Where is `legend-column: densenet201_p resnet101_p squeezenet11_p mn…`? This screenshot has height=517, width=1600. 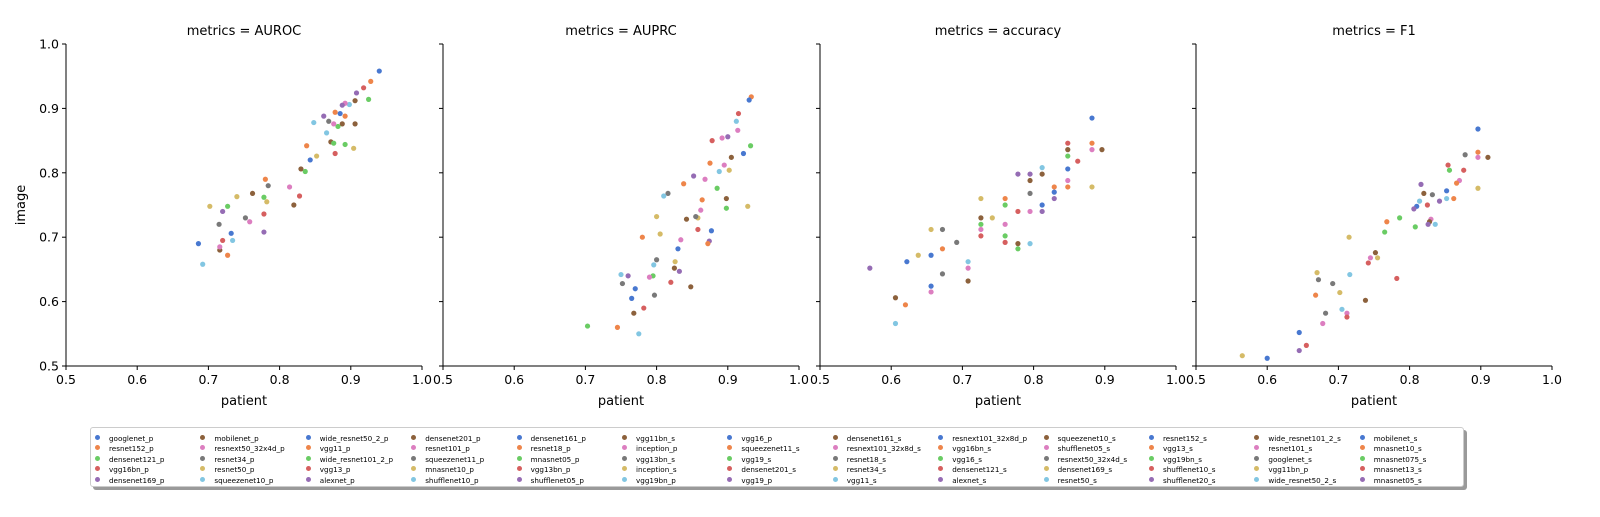 legend-column: densenet201_p resnet101_p squeezenet11_p mn… is located at coordinates (445, 460).